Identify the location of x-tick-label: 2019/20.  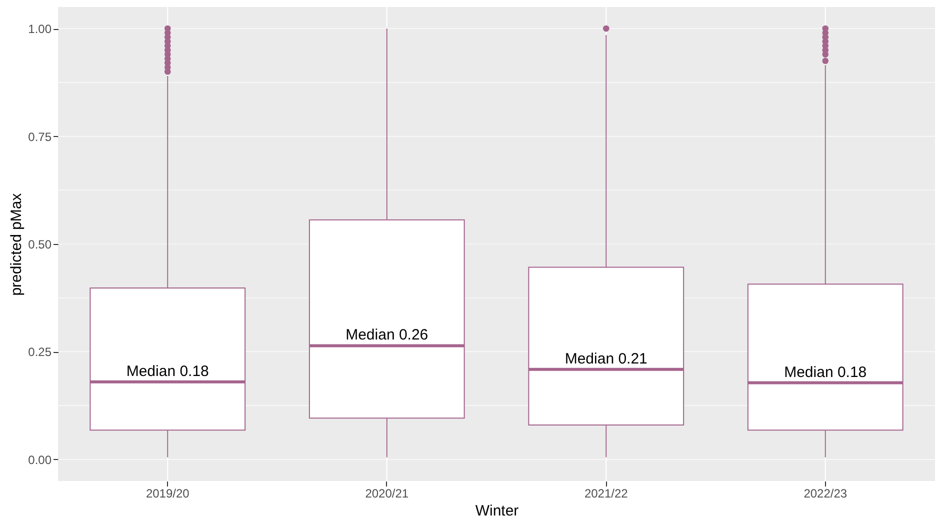
(168, 493).